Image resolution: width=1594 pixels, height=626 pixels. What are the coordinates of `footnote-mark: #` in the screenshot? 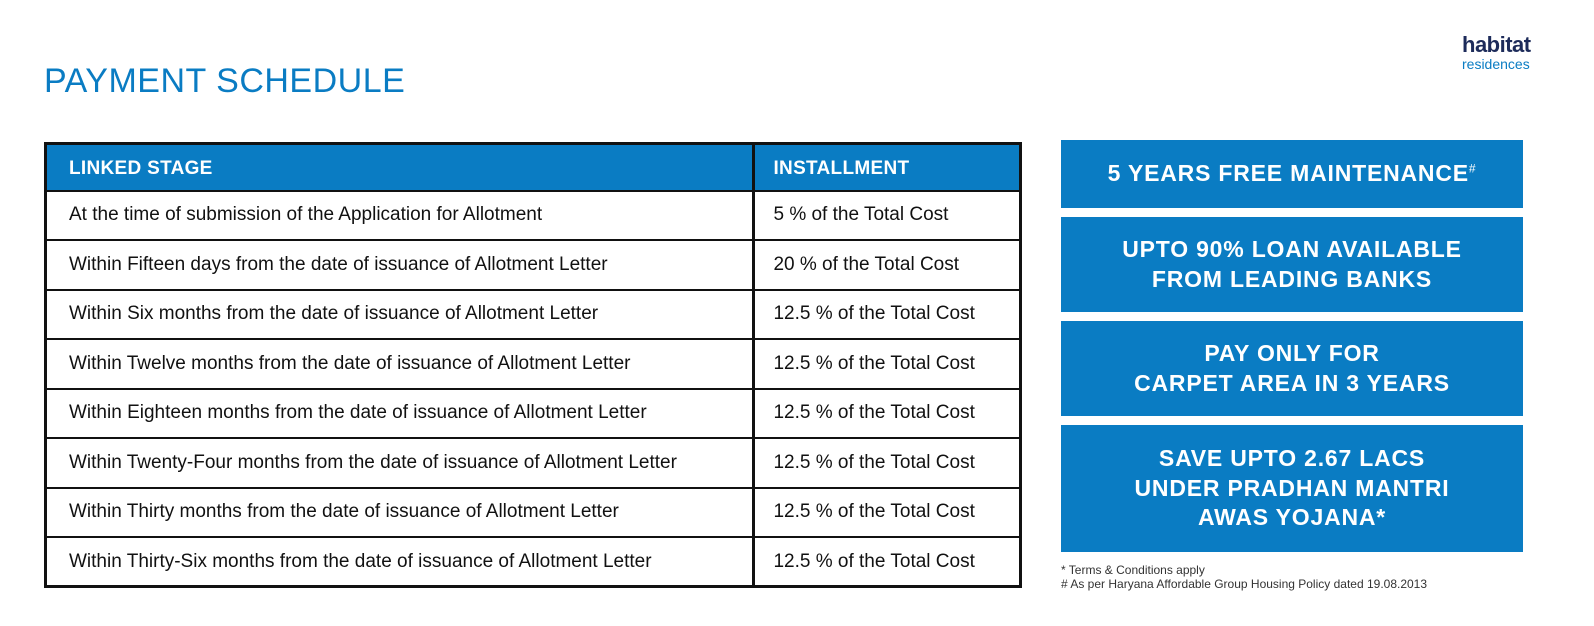 It's located at (1472, 168).